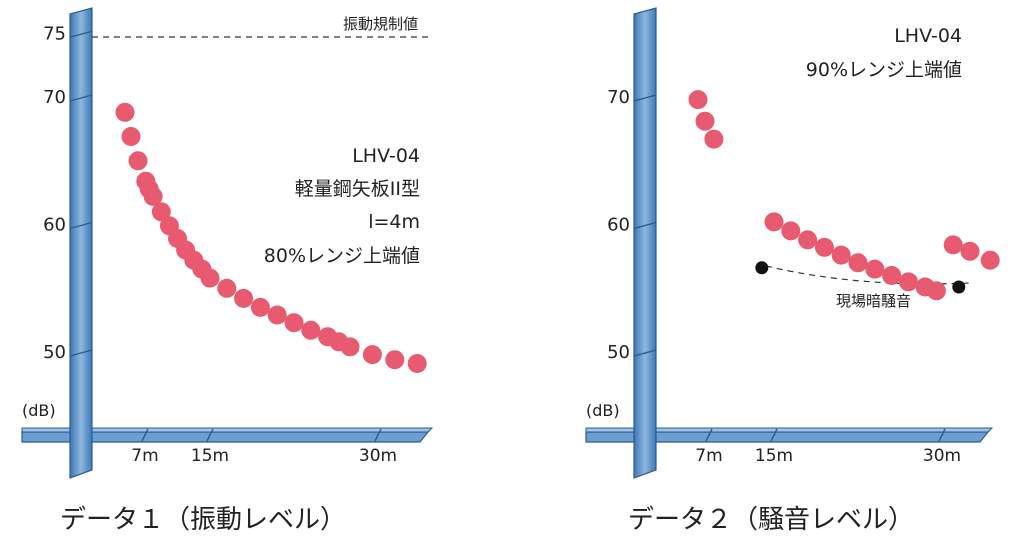  Describe the element at coordinates (357, 189) in the screenshot. I see `annotation-sheet-pile: 軽量鋼矢板II型` at that location.